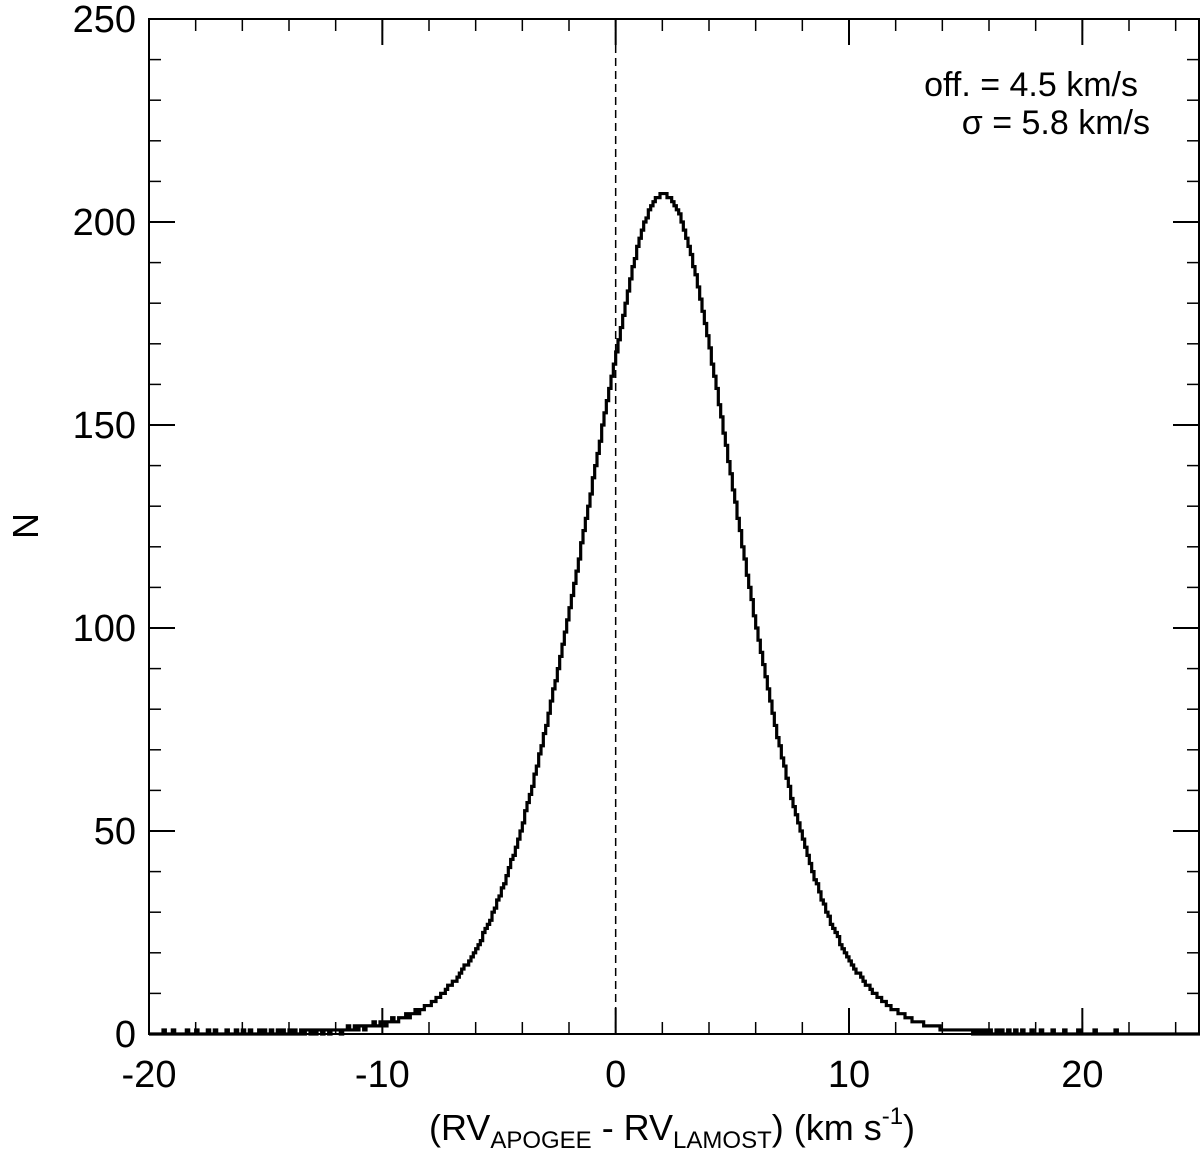  I want to click on offset-annotation: off. = 4.5 km/s, so click(1031, 85).